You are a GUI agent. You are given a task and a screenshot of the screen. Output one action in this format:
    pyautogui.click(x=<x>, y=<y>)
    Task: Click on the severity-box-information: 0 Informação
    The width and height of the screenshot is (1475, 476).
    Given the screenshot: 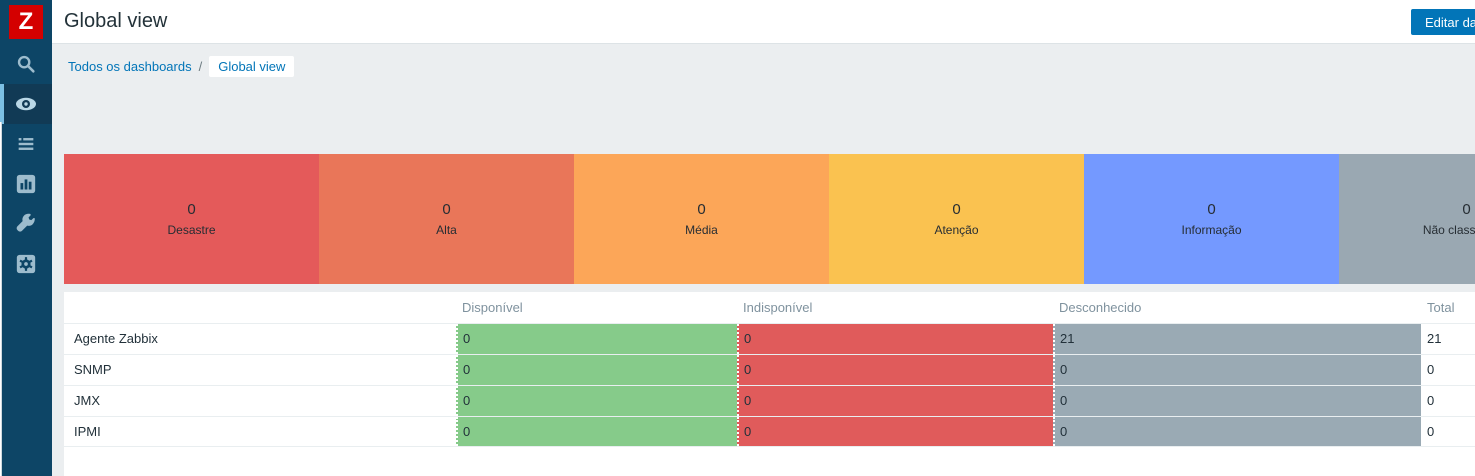 What is the action you would take?
    pyautogui.click(x=1211, y=219)
    